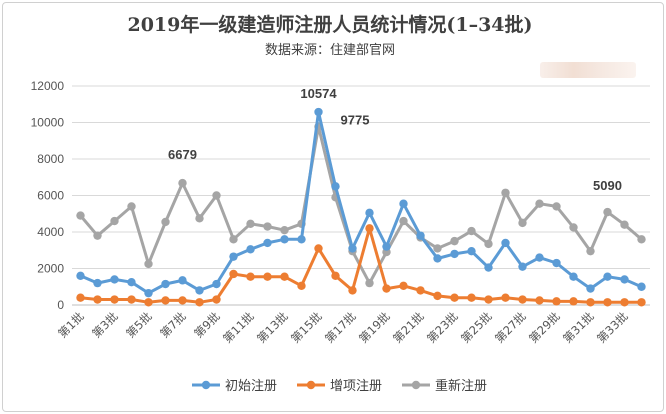 The image size is (666, 414). Describe the element at coordinates (510, 327) in the screenshot. I see `x-tick-label: 第27批` at that location.